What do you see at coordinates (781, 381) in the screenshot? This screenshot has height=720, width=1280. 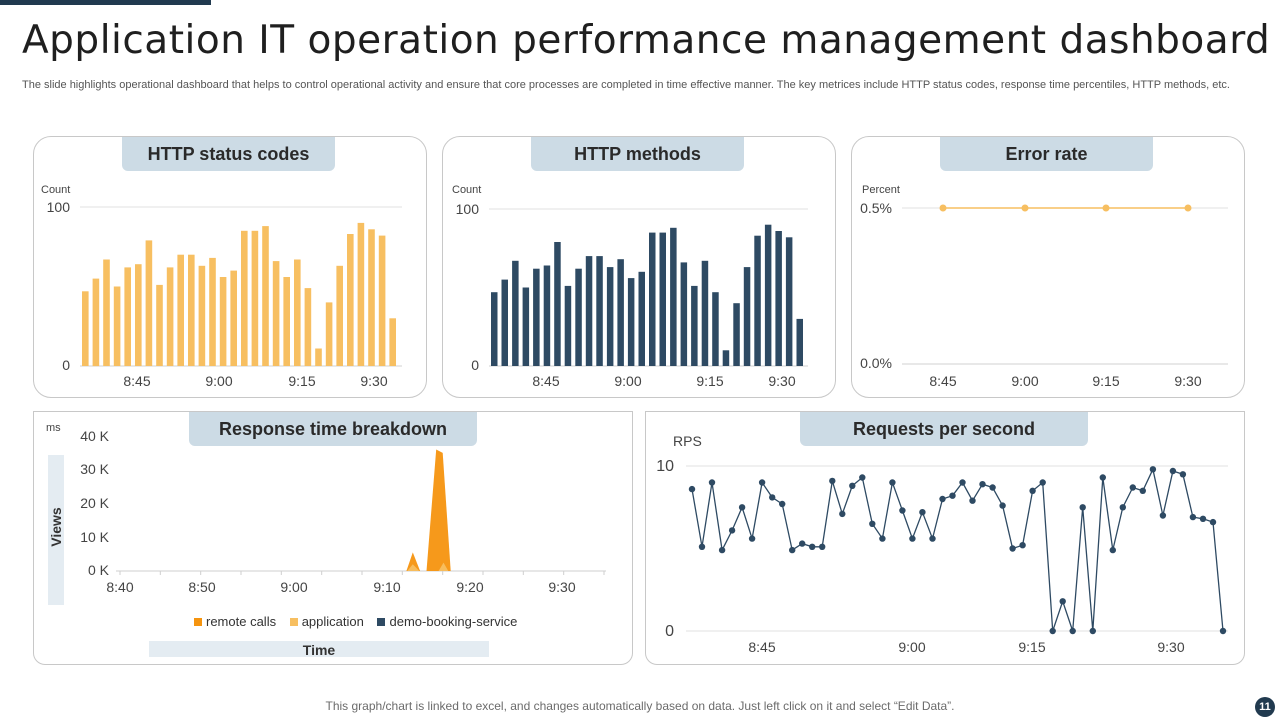 I see `x-tick-label: 9:30` at bounding box center [781, 381].